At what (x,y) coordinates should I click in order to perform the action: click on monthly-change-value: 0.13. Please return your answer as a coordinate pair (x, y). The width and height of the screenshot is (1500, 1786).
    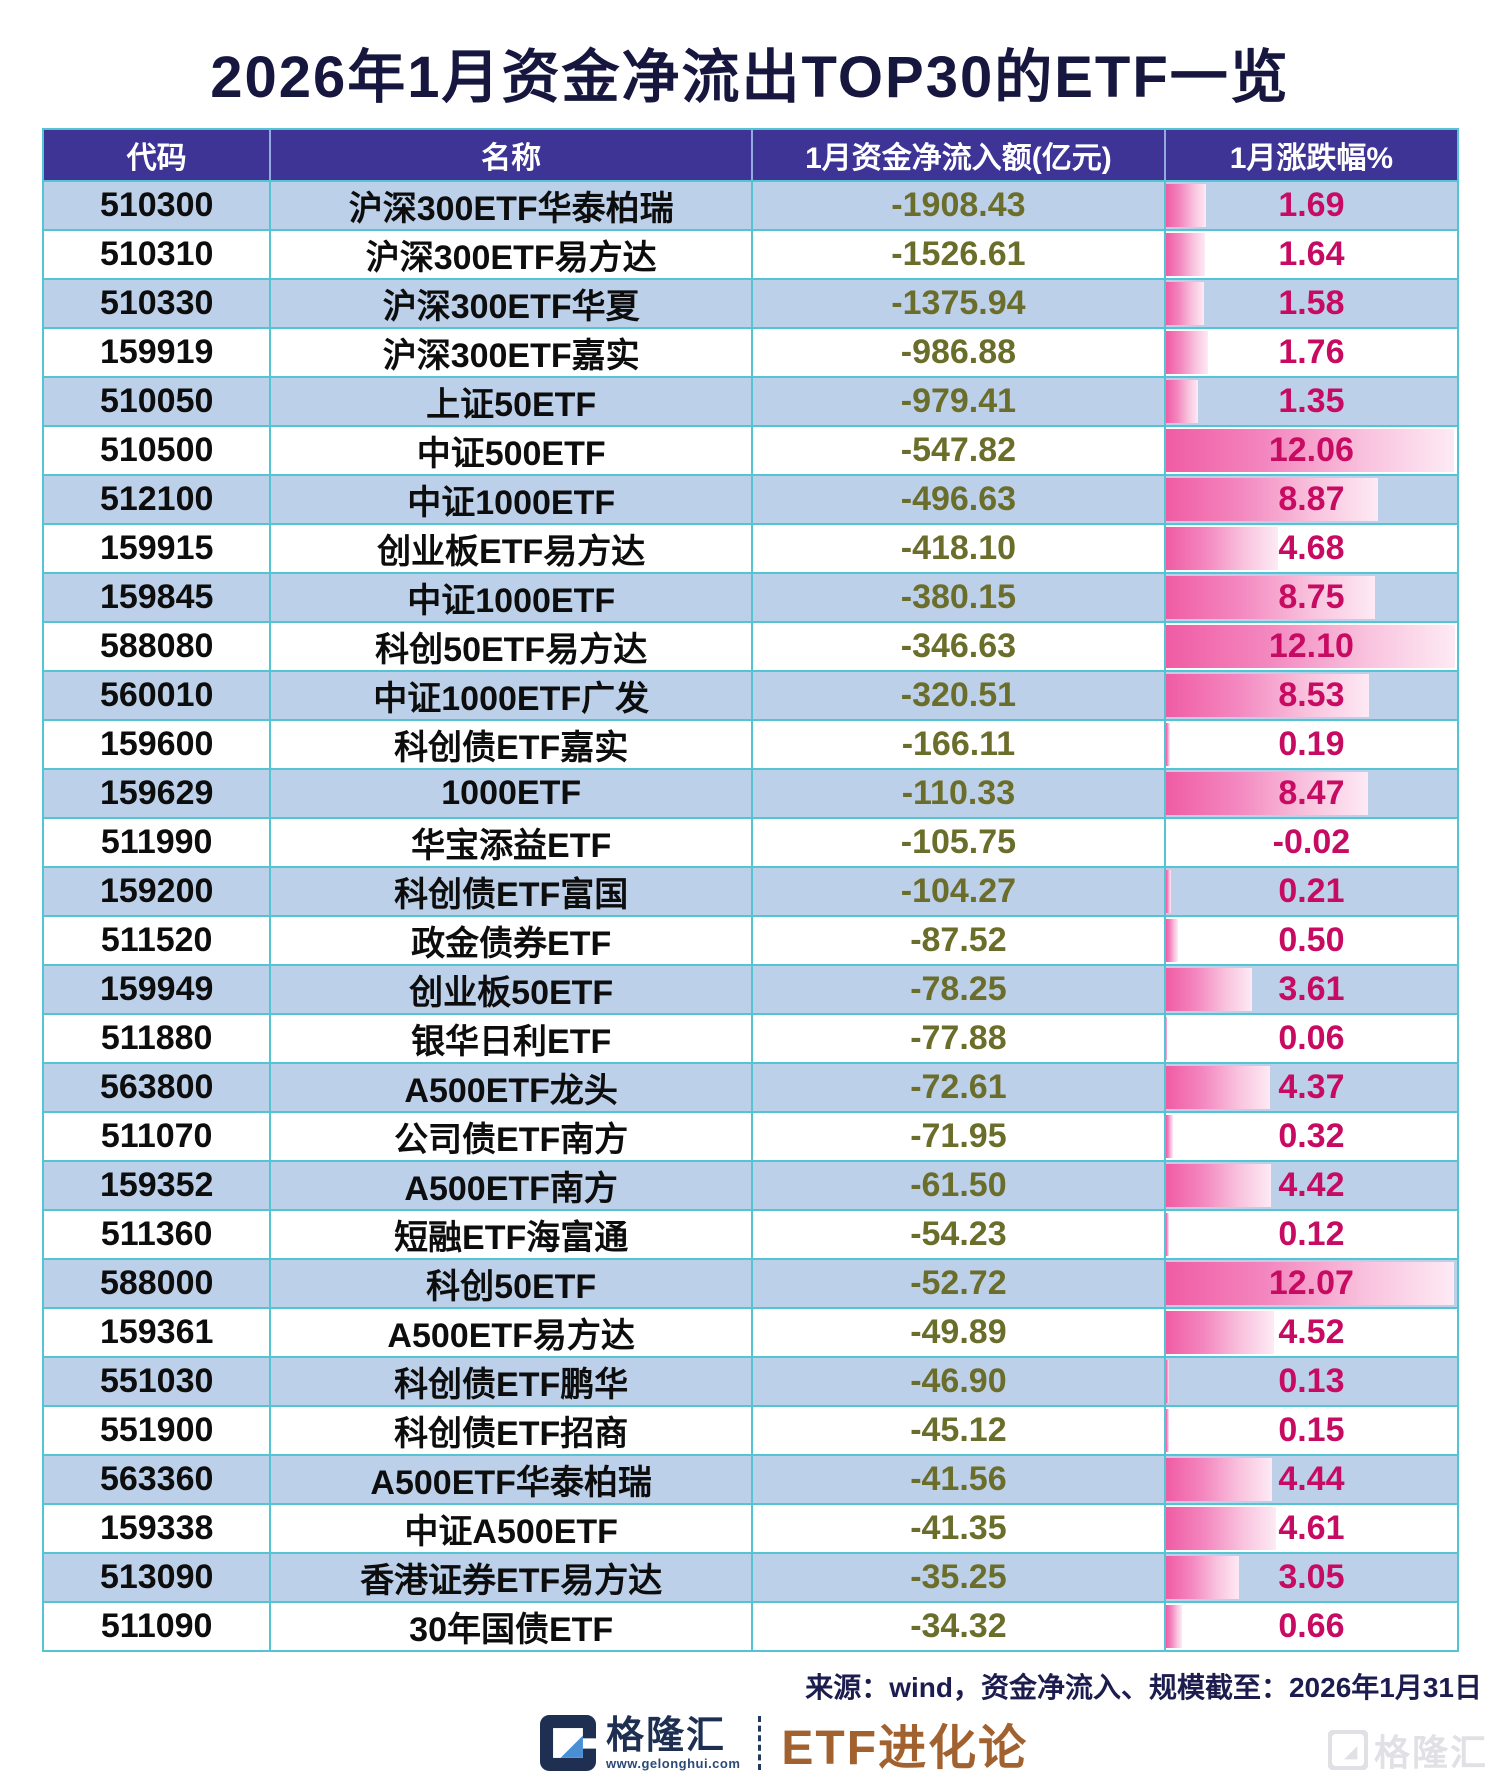
    Looking at the image, I should click on (1311, 1381).